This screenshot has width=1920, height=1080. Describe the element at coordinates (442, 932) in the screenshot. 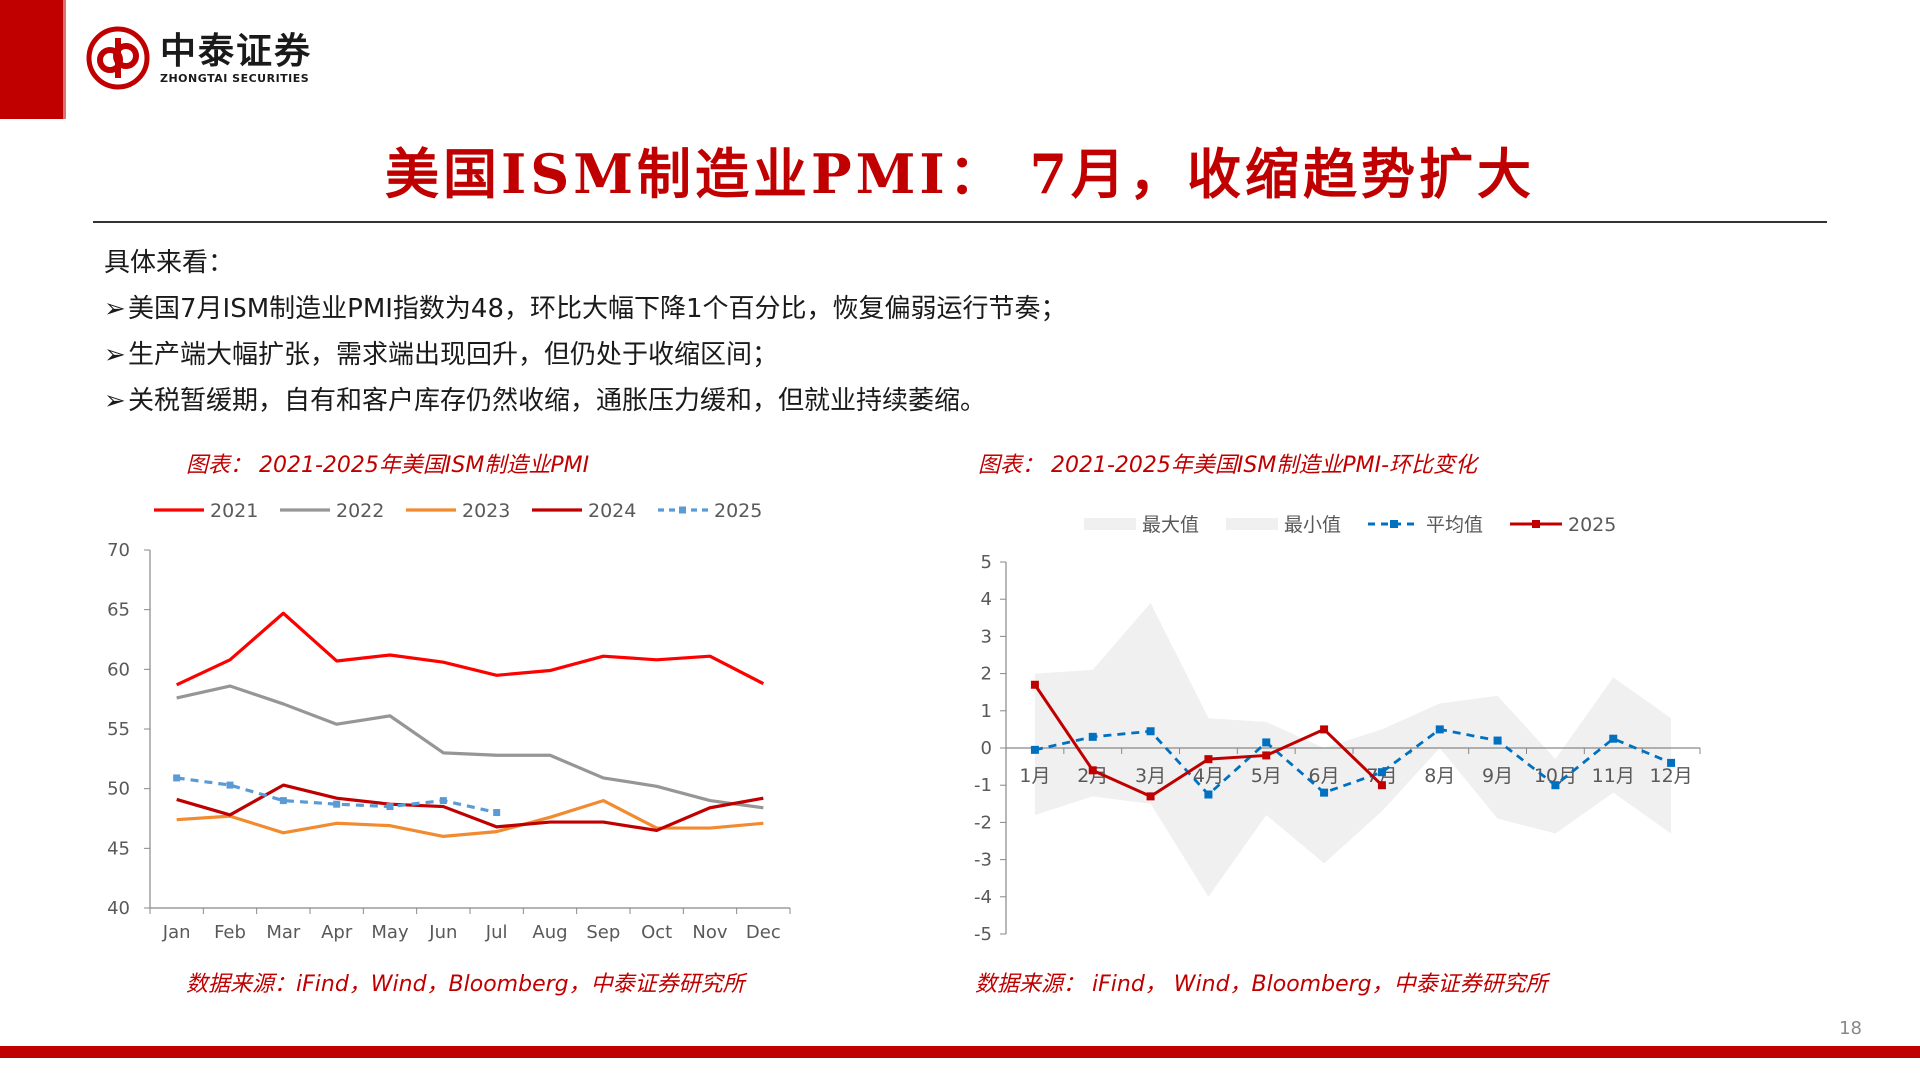

I see `x-tick-label: Jun` at that location.